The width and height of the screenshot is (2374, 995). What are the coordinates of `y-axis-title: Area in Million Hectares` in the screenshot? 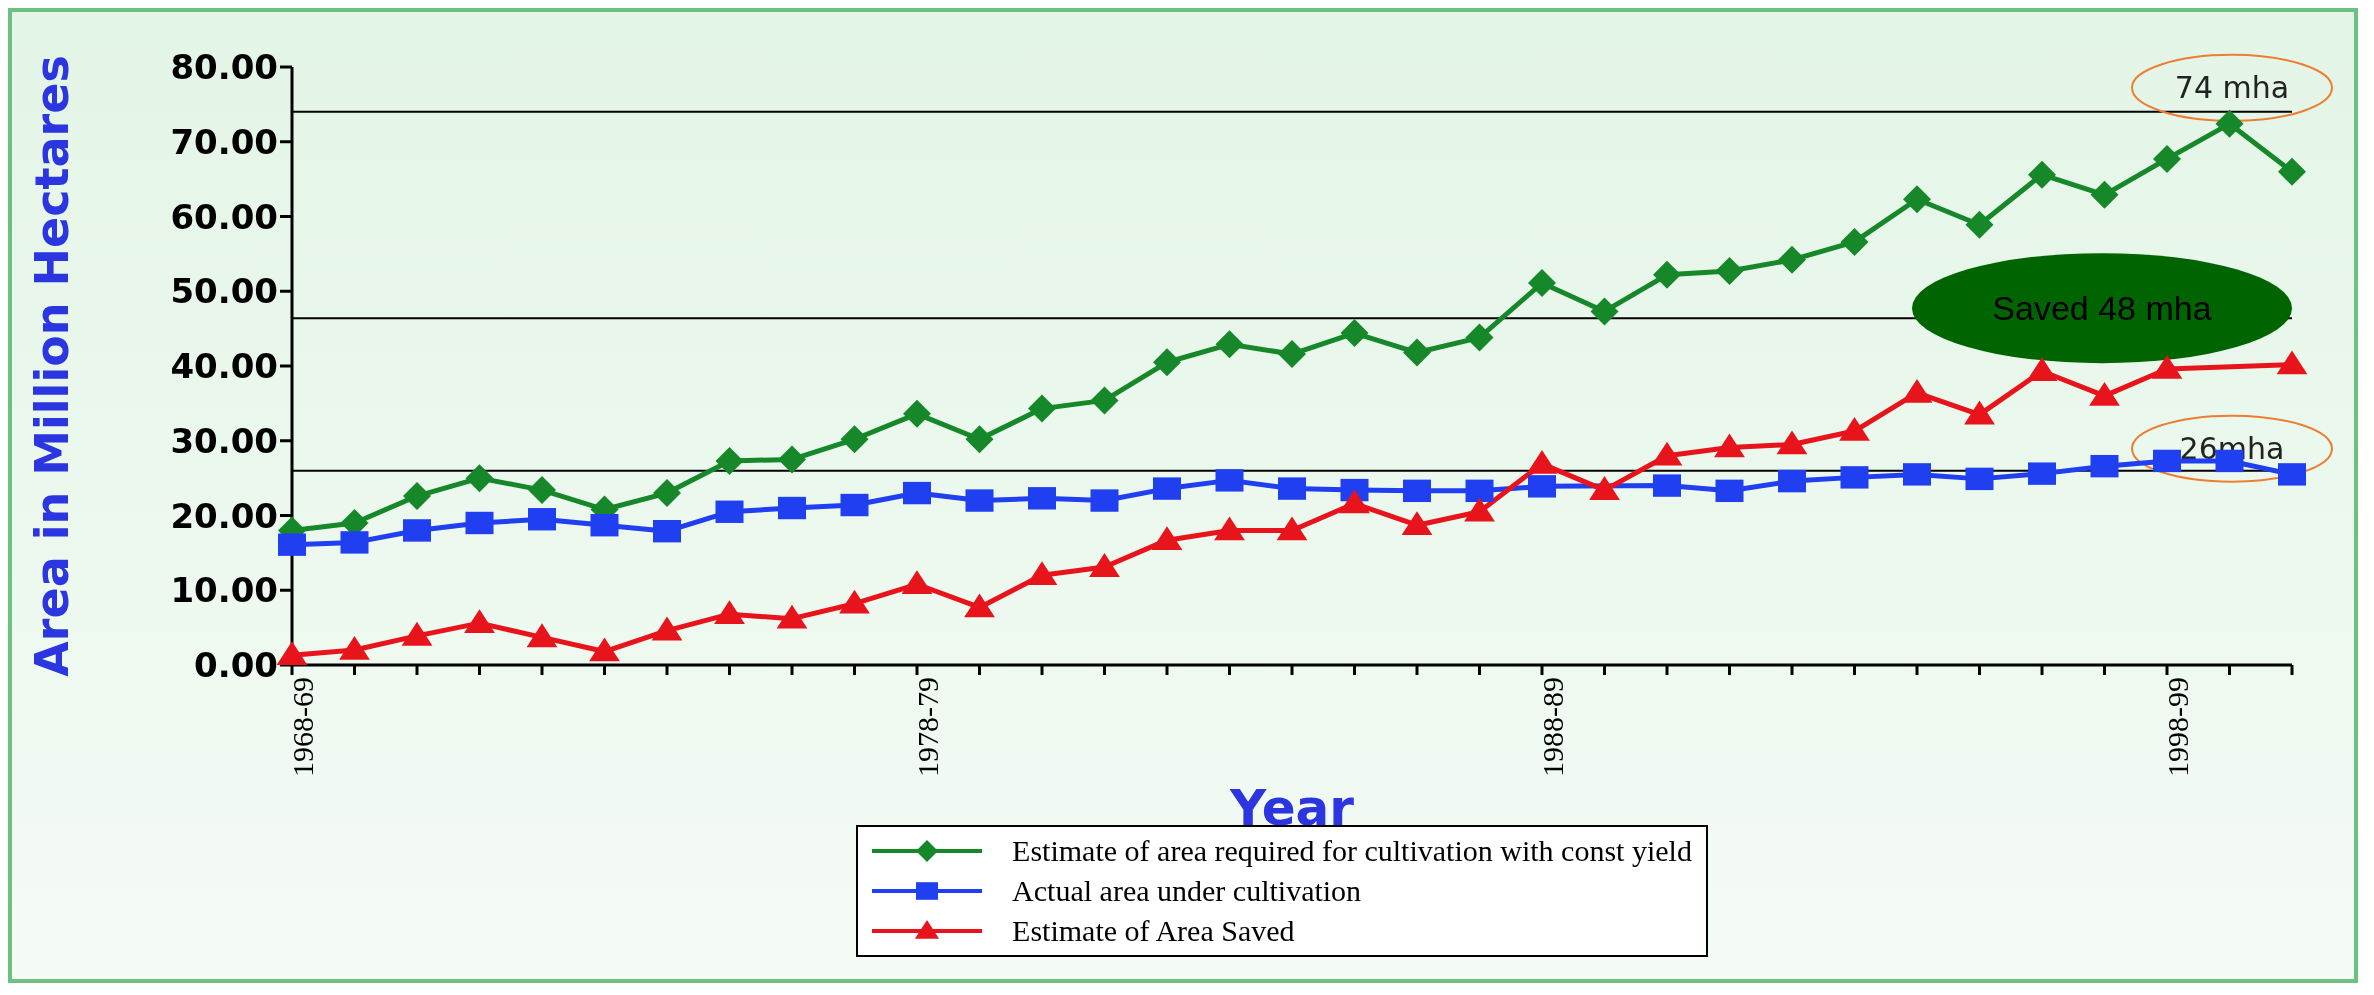 It's located at (52, 366).